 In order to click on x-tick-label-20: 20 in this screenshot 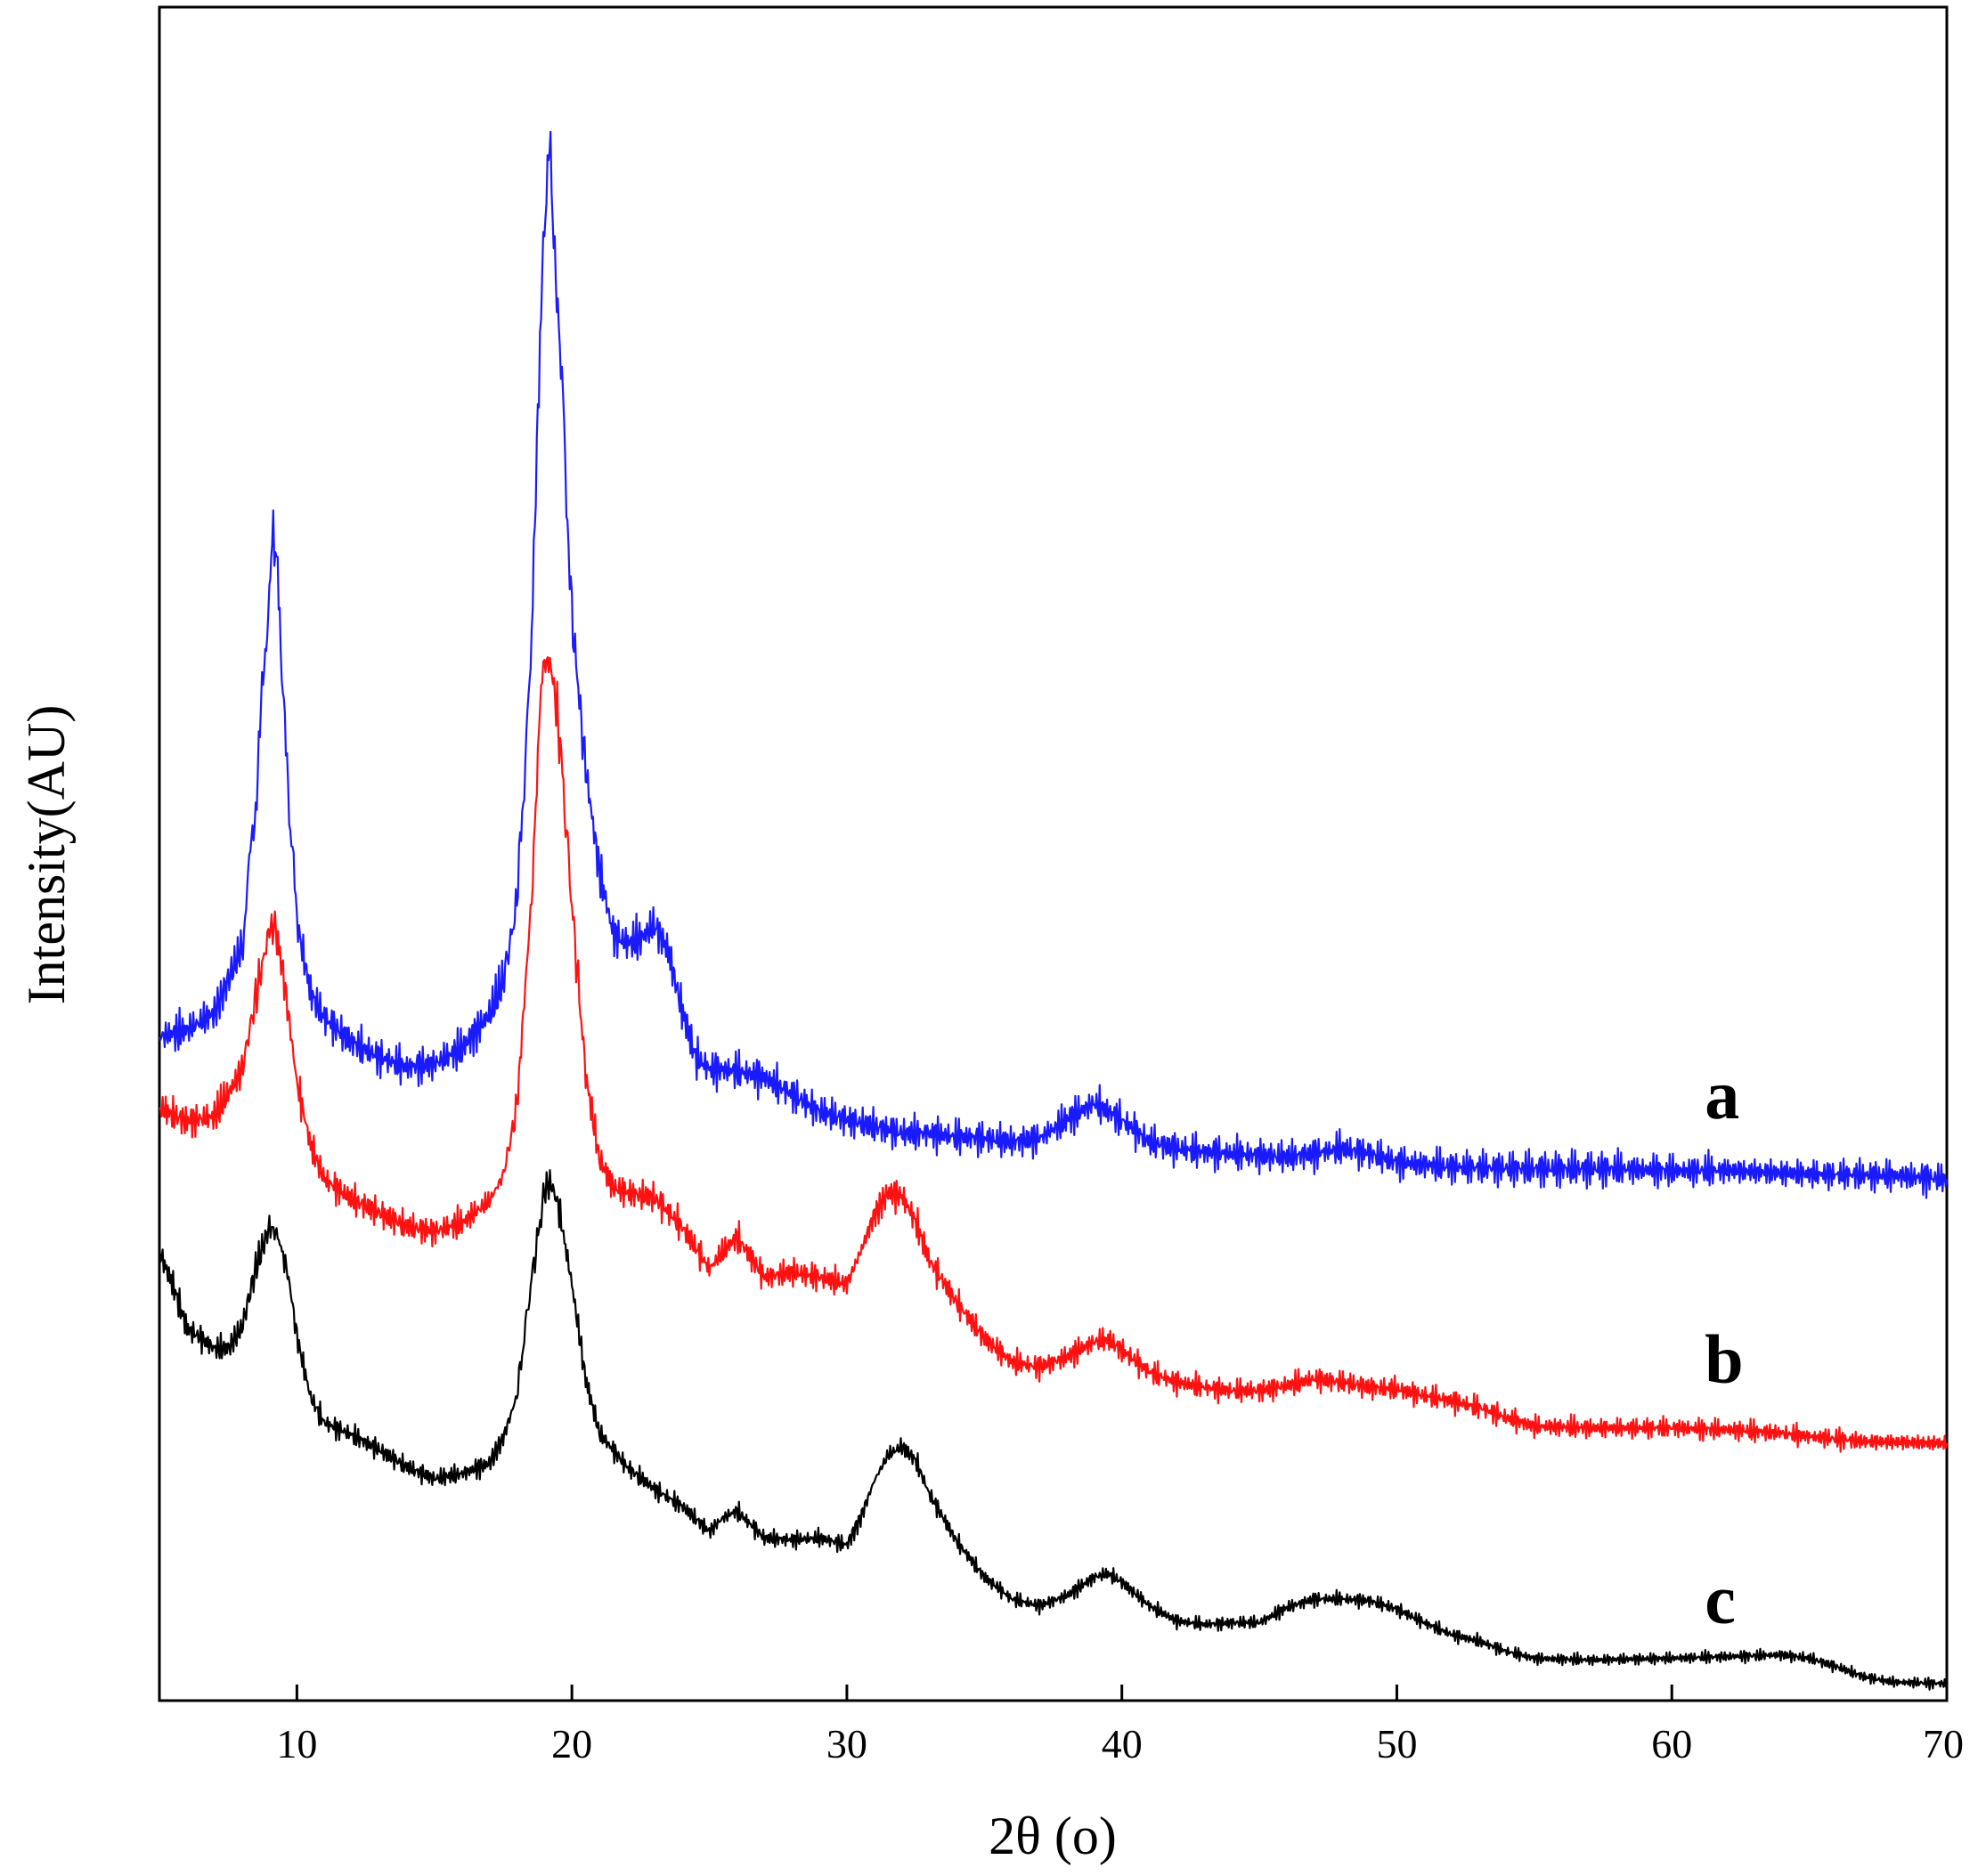, I will do `click(571, 1743)`.